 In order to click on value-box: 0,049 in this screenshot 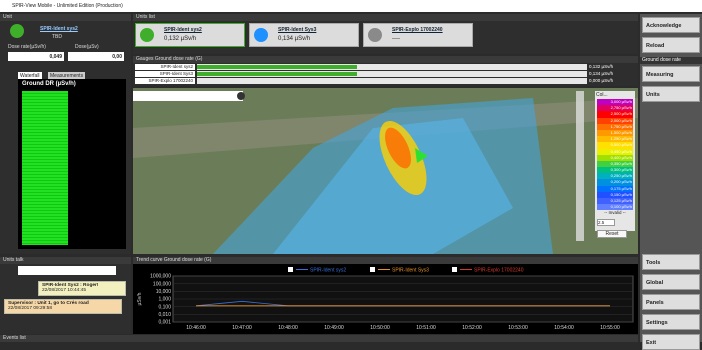, I will do `click(36, 56)`.